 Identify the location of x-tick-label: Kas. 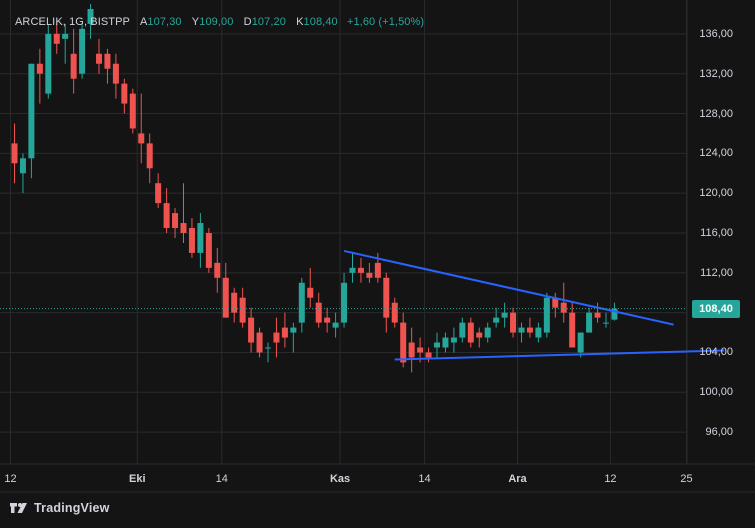
(340, 479).